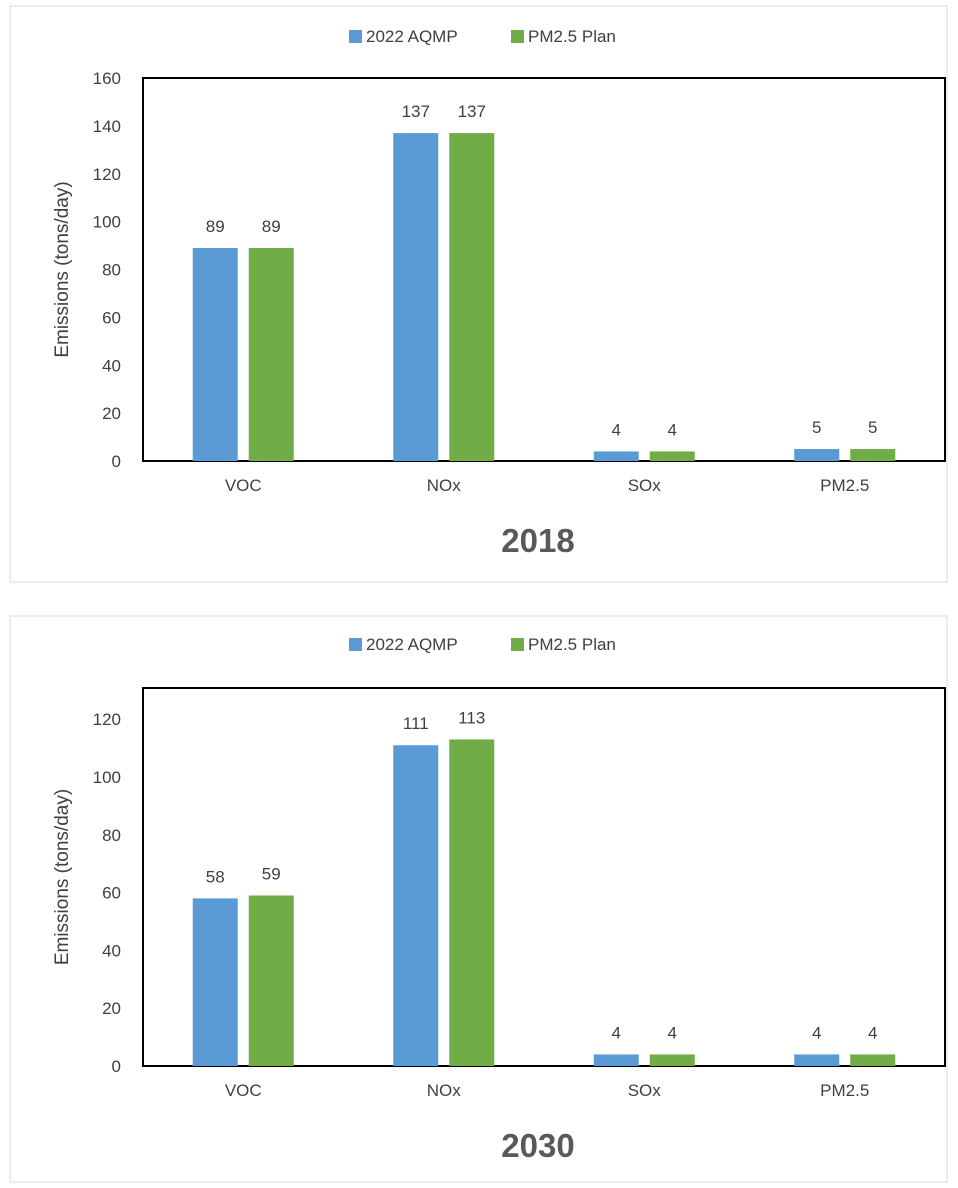  What do you see at coordinates (471, 717) in the screenshot?
I see `data-label: 113` at bounding box center [471, 717].